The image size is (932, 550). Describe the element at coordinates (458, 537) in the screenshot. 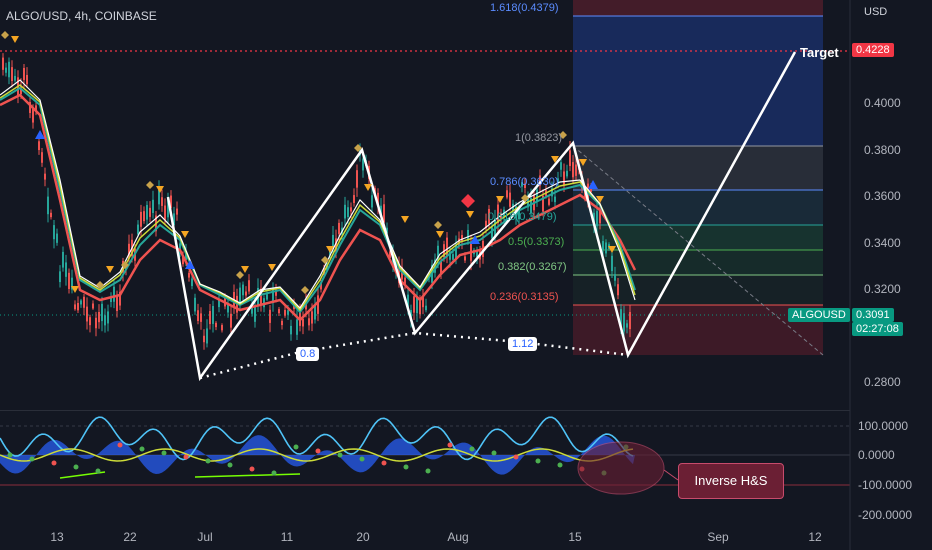

I see `time-tick: Aug` at that location.